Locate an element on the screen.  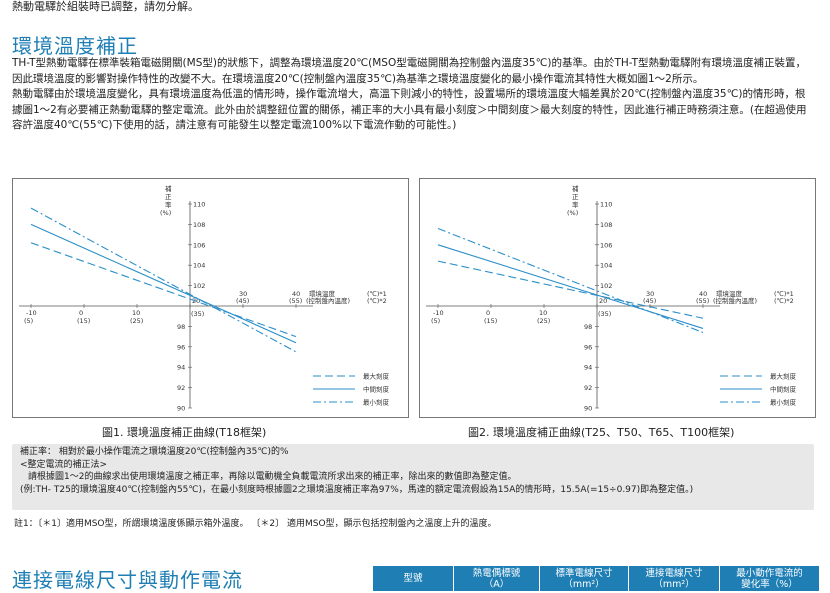
top-note: 熱動電驛於組裝時已調整，請勿分解。 is located at coordinates (105, 6).